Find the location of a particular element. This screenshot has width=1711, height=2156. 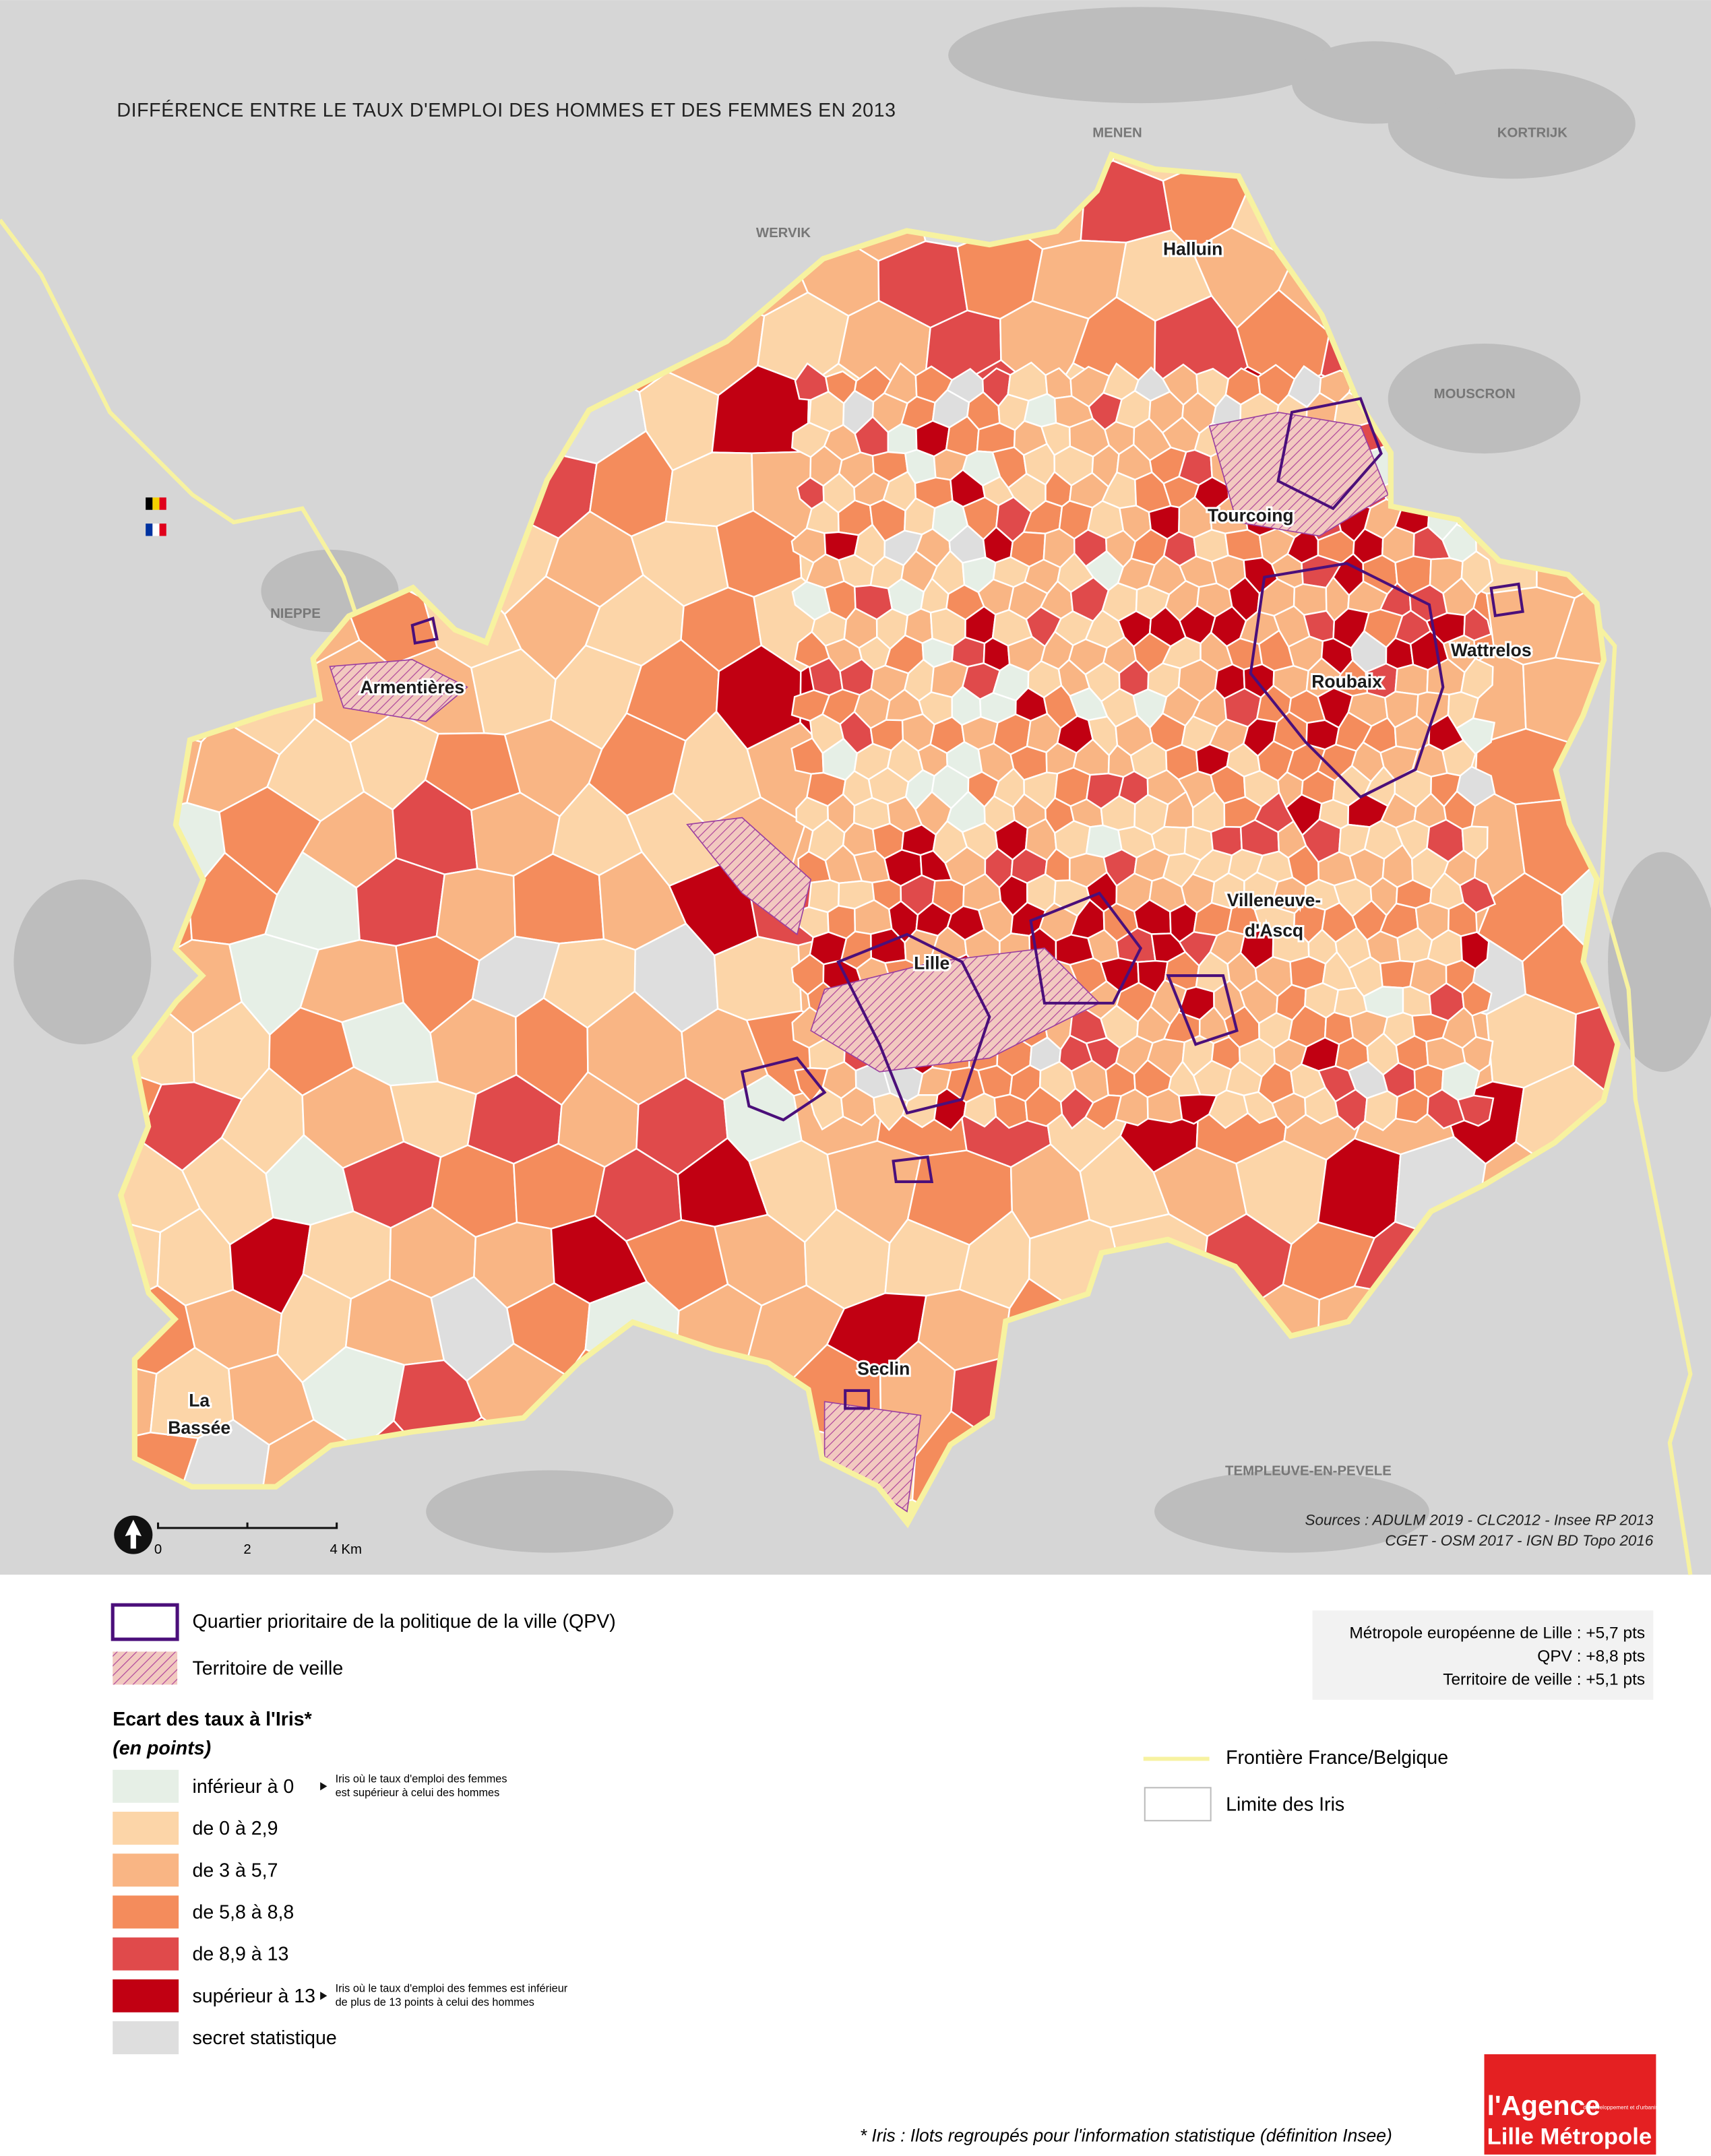

logo is located at coordinates (1570, 2104).